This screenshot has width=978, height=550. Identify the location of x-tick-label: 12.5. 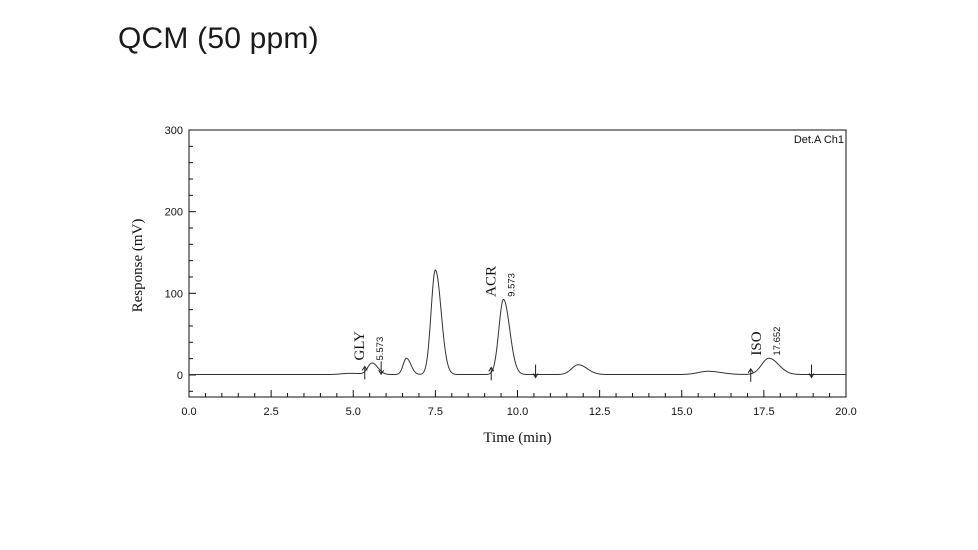
(599, 412).